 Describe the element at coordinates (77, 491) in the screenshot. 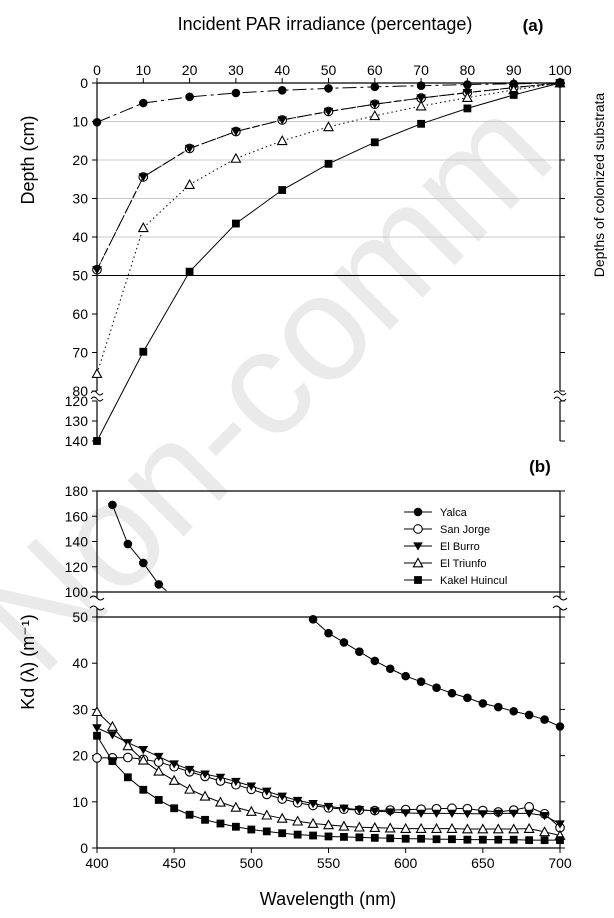

I see `panel-b-y-tick-label: 180` at that location.